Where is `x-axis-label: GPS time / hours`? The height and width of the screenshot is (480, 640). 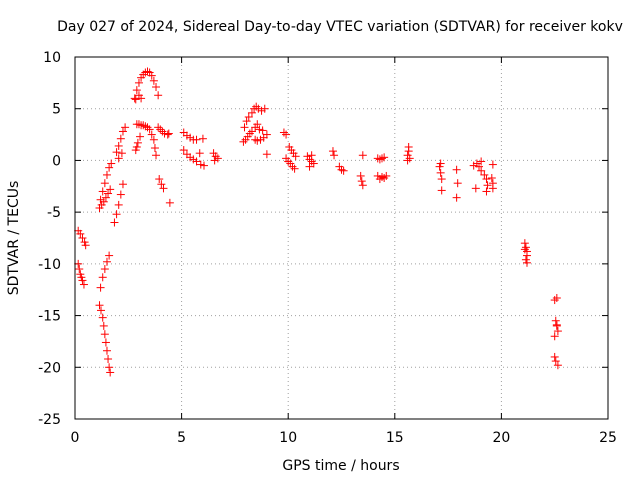
x-axis-label: GPS time / hours is located at coordinates (340, 466).